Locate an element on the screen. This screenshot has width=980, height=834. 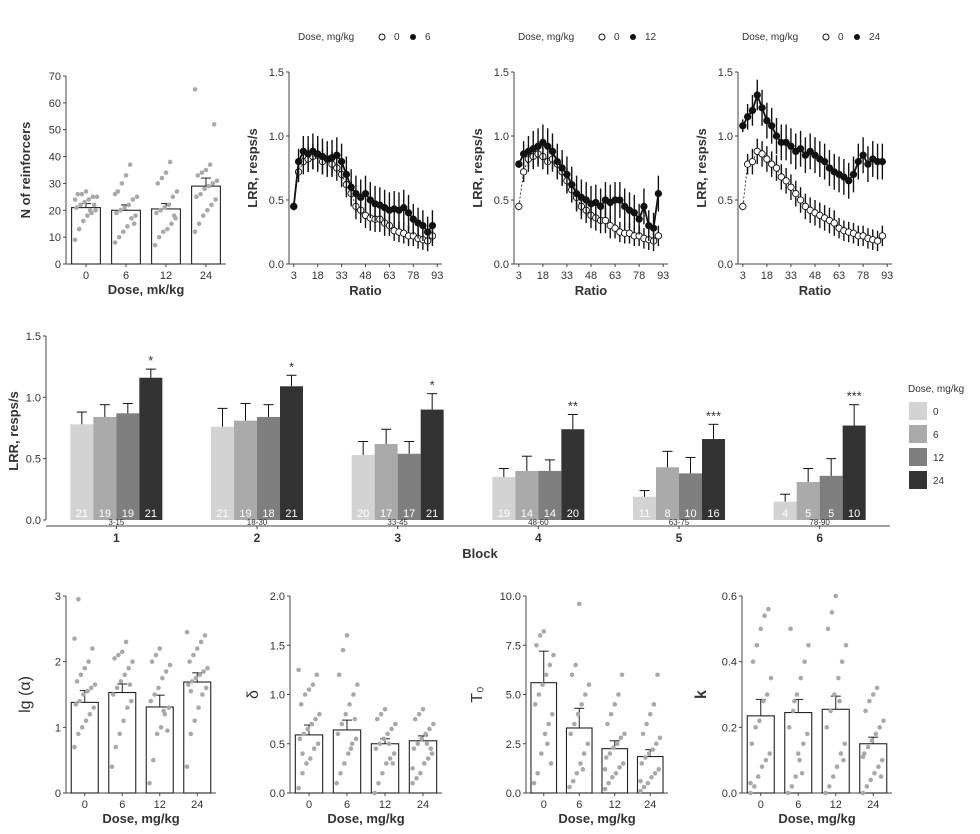
lrr-by-block-n-label: 14 is located at coordinates (527, 514).